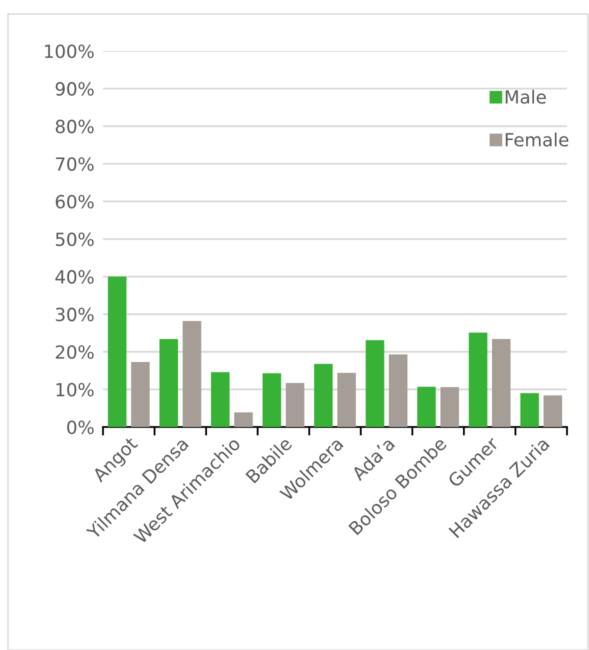 Image resolution: width=589 pixels, height=650 pixels. Describe the element at coordinates (75, 352) in the screenshot. I see `y-tick-label: 20%` at that location.